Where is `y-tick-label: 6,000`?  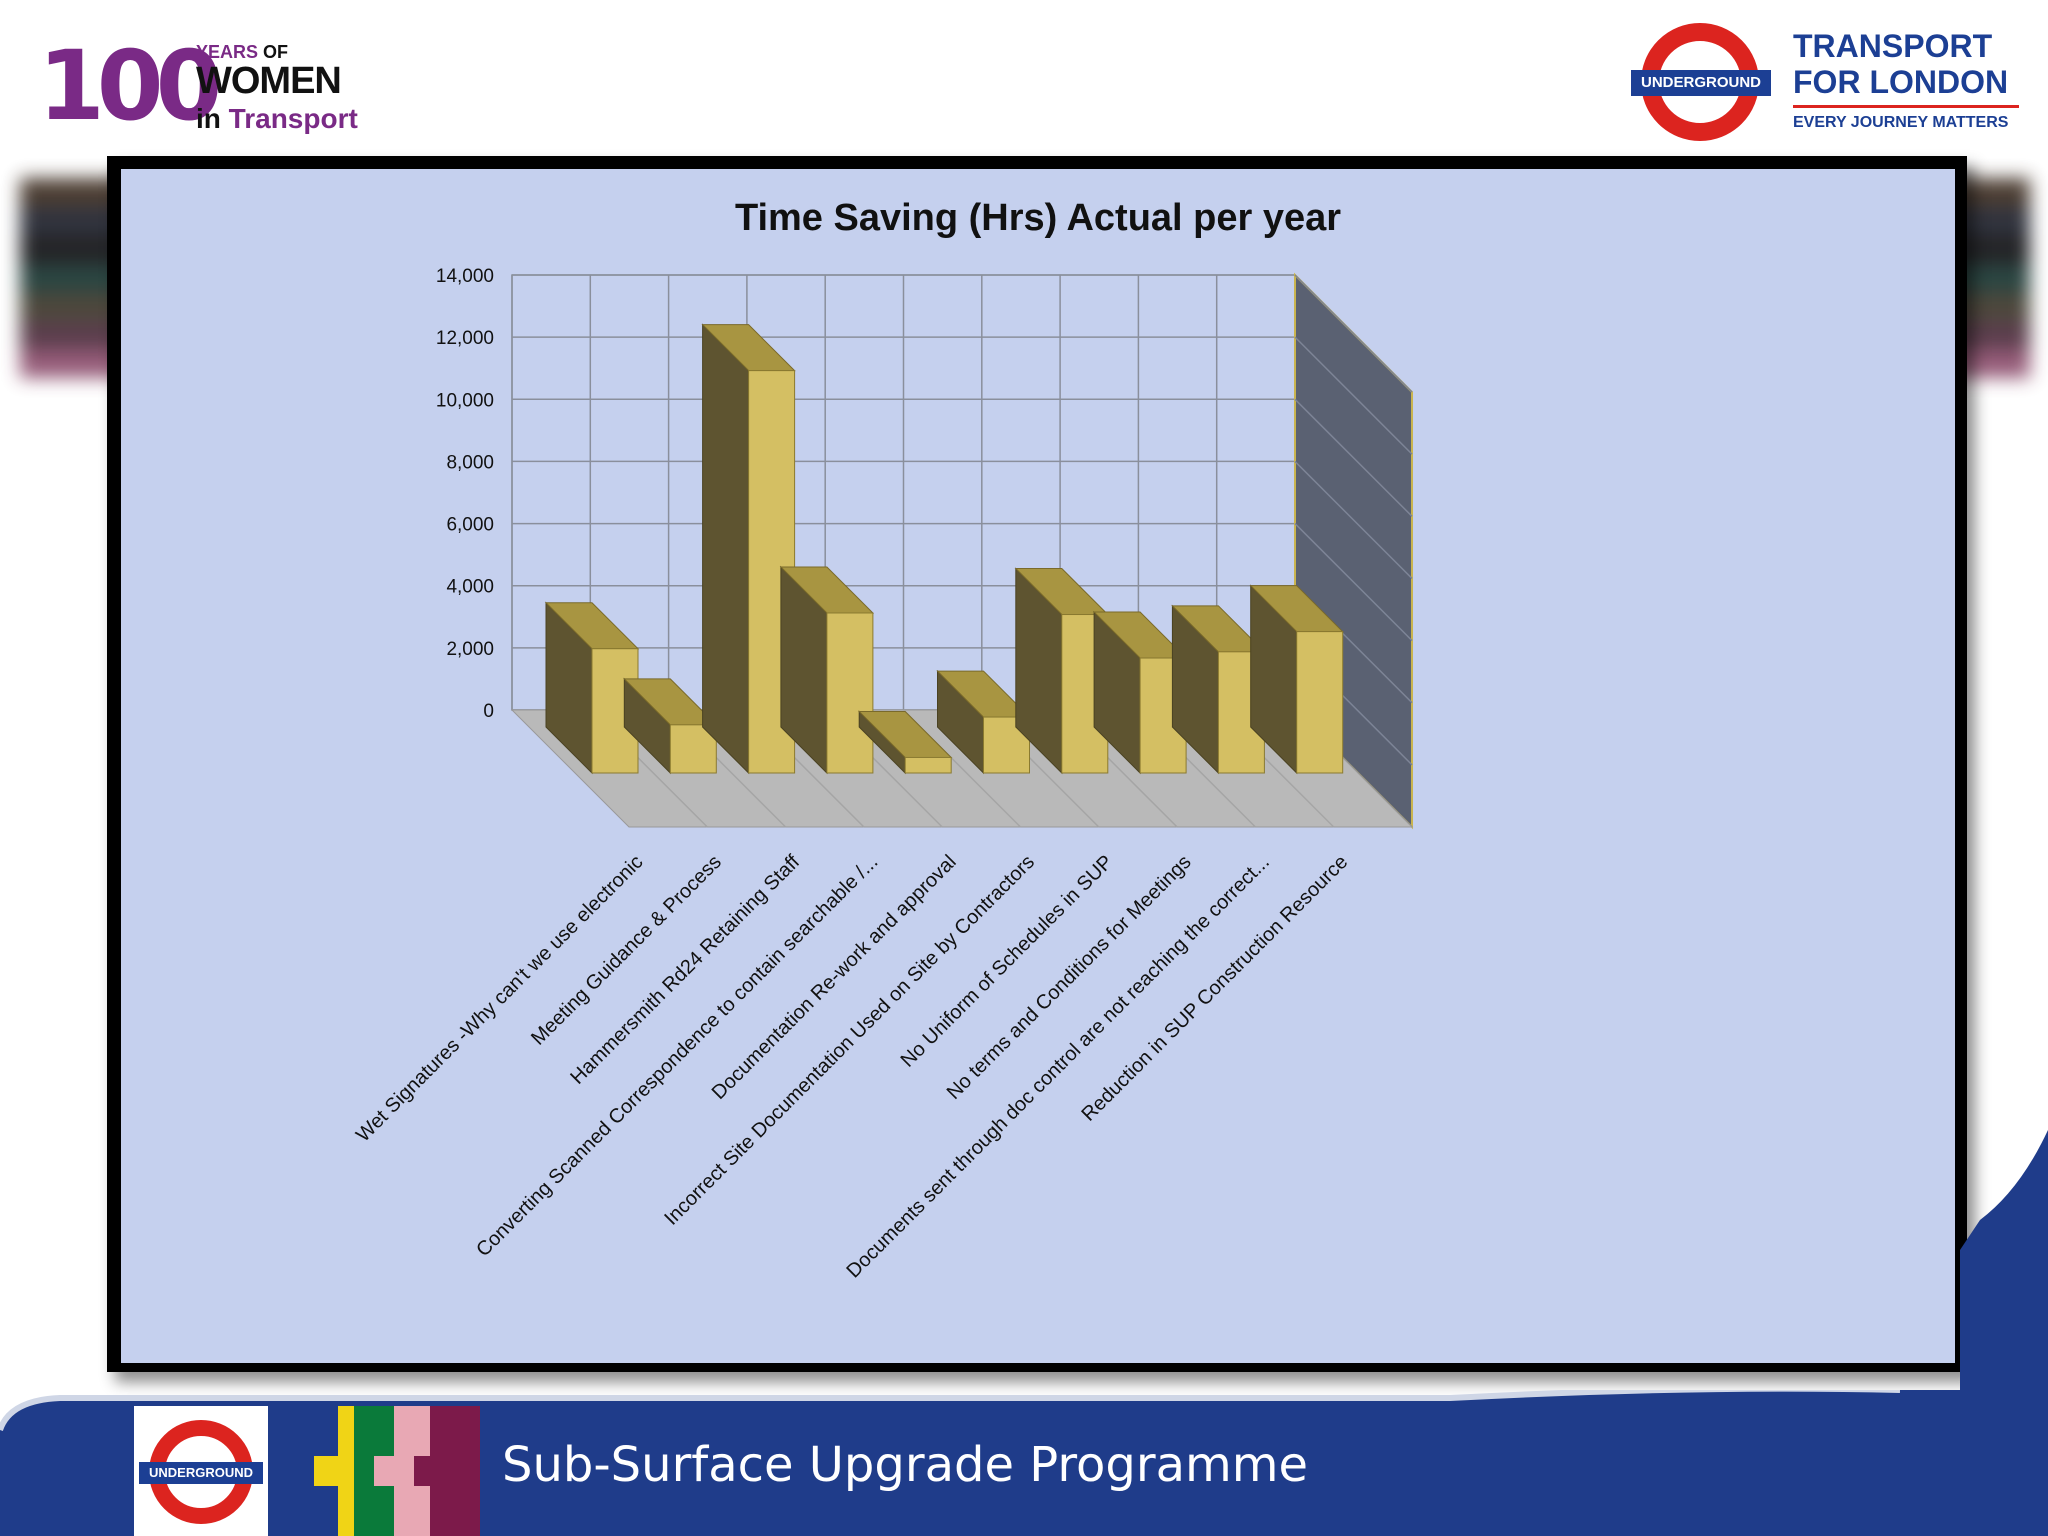
y-tick-label: 6,000 is located at coordinates (470, 525).